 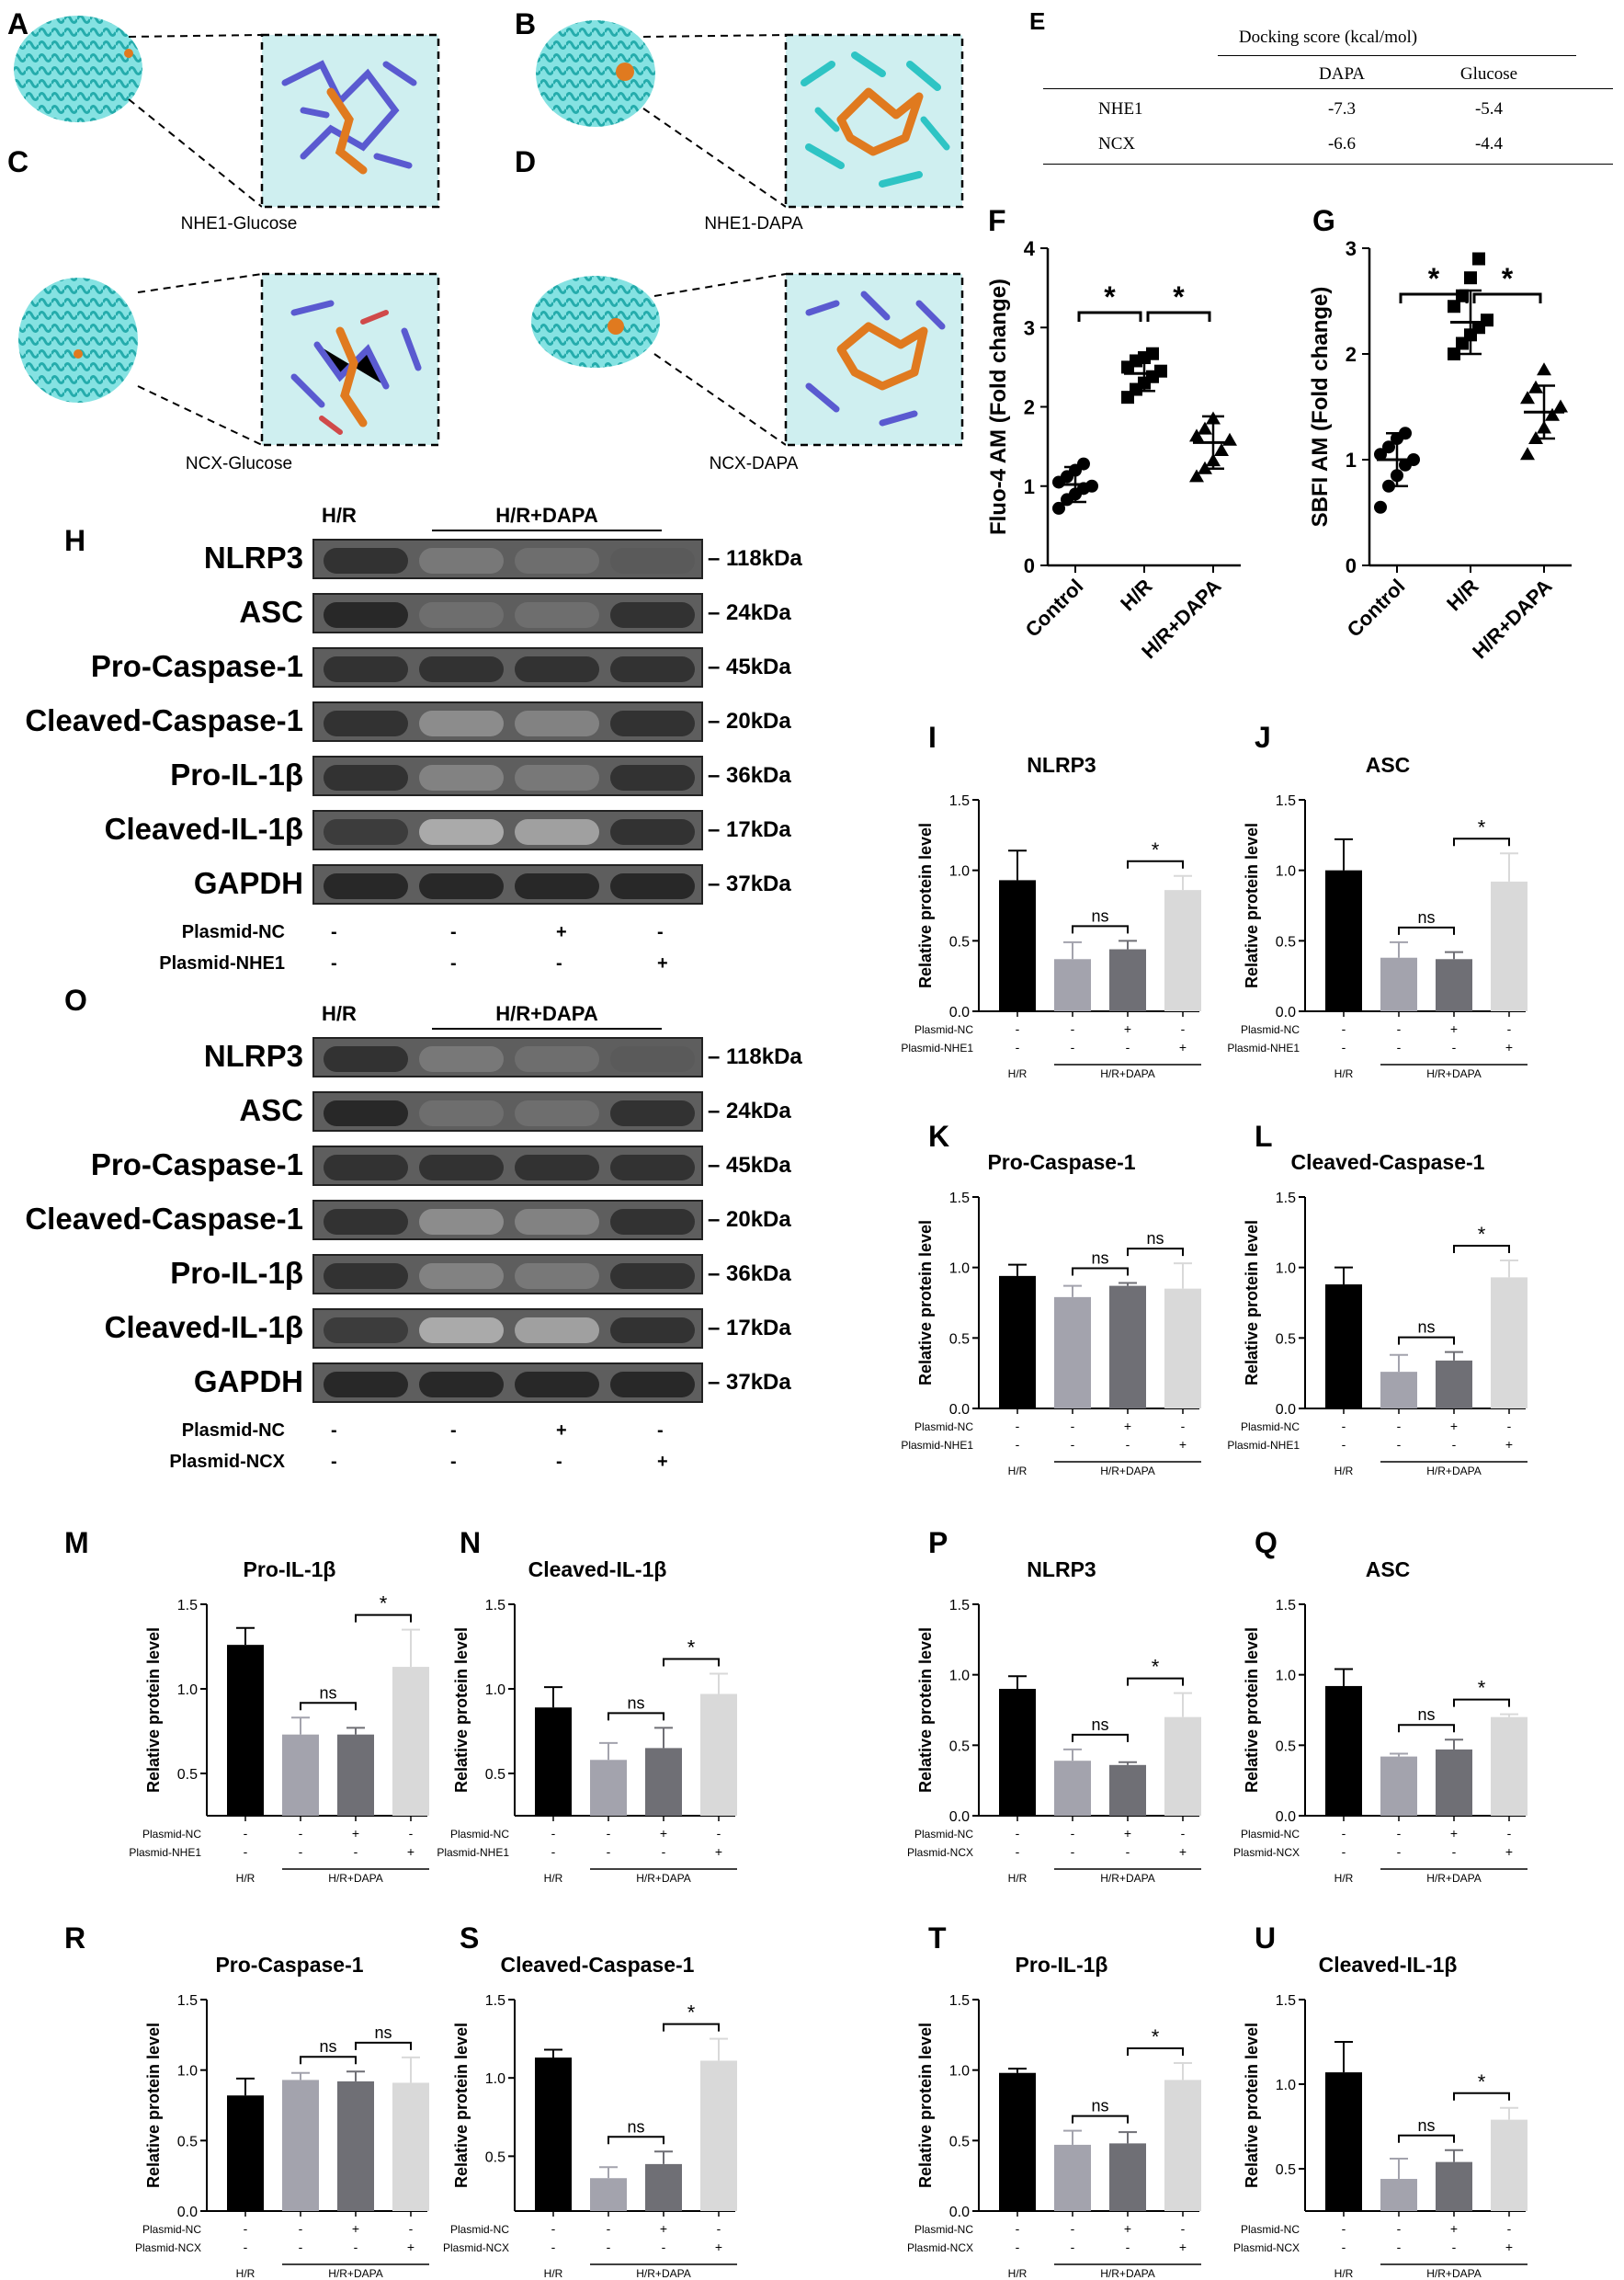 What do you see at coordinates (489, 231) in the screenshot?
I see `docking-illustrations` at bounding box center [489, 231].